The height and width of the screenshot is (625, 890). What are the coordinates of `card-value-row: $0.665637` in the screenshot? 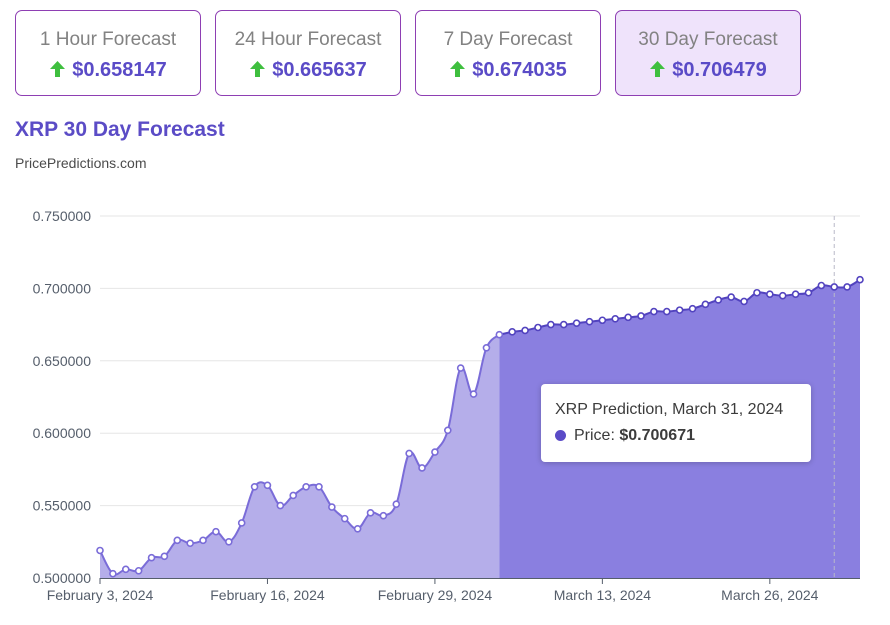 It's located at (308, 70).